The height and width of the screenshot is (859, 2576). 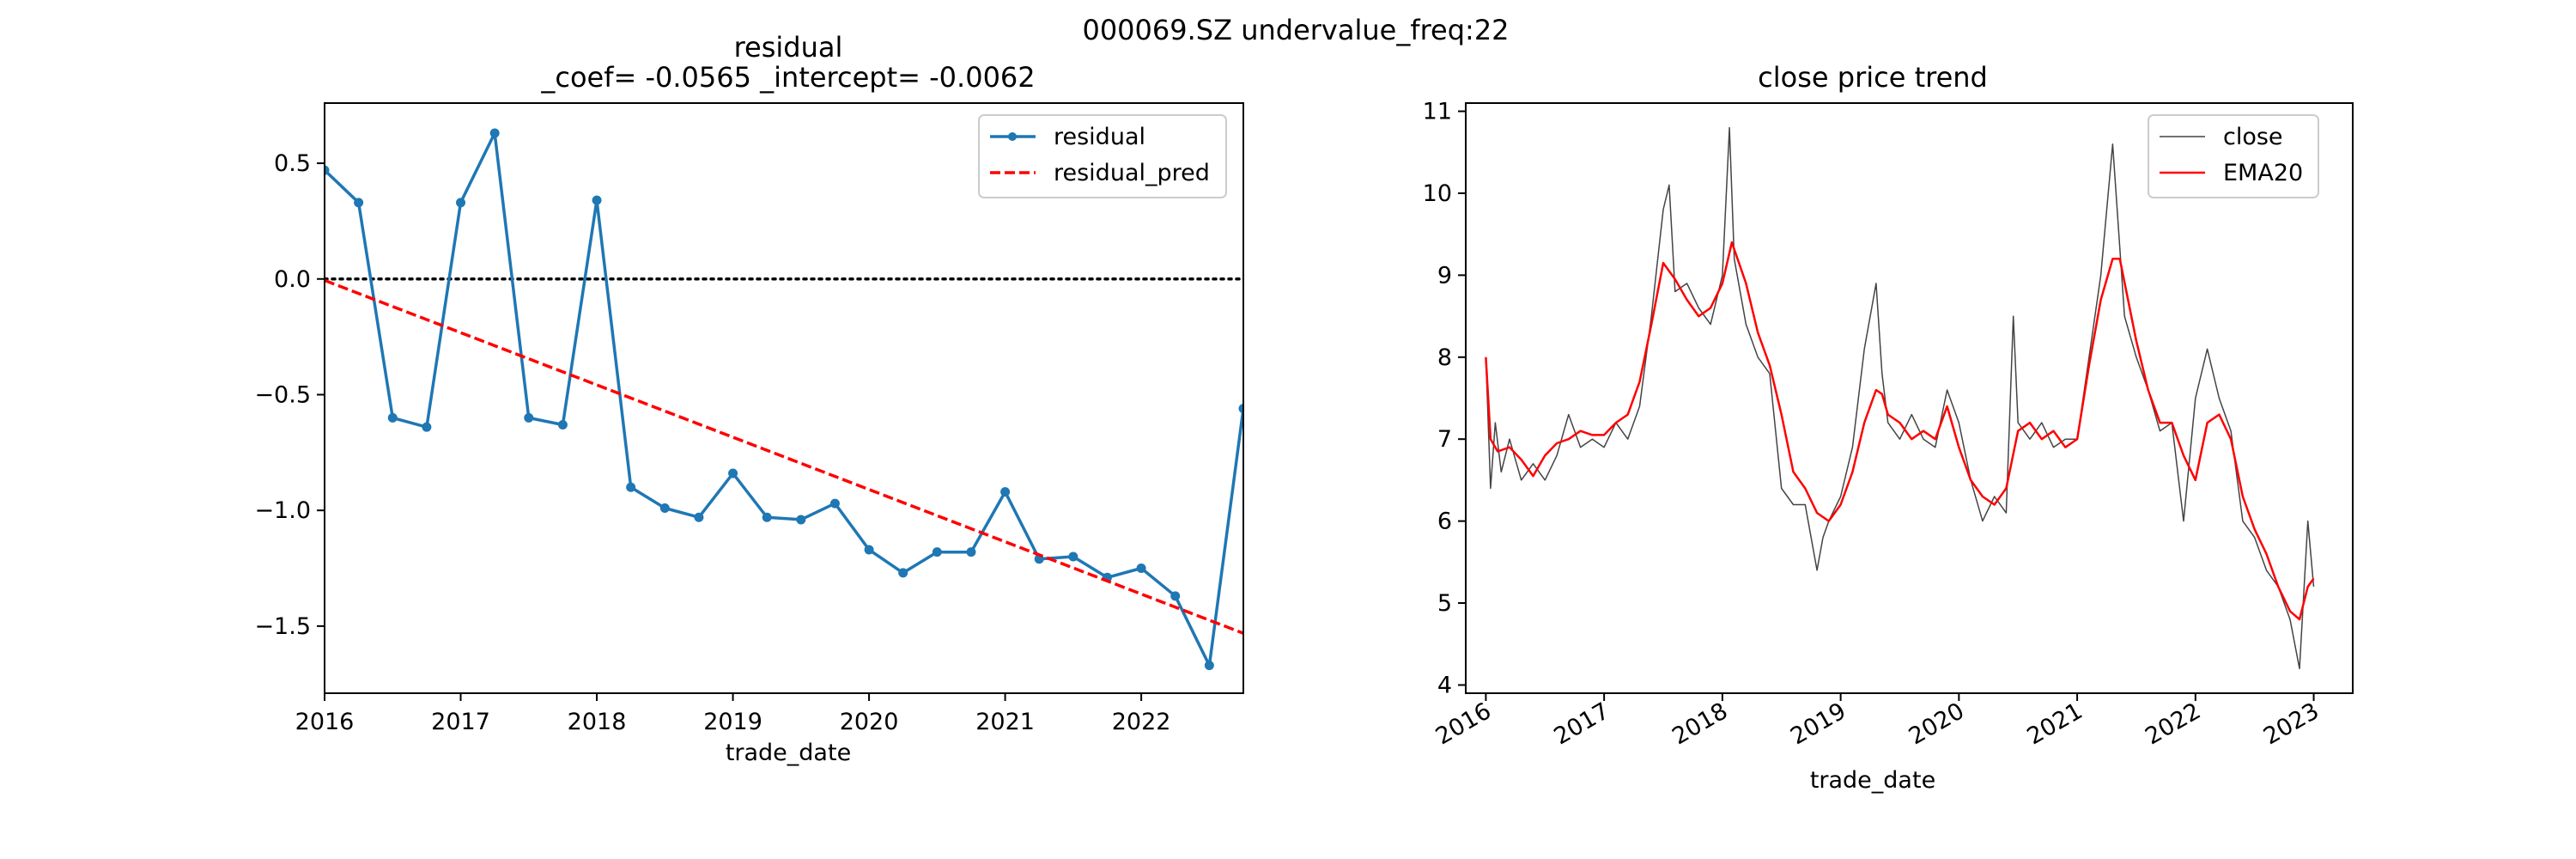 I want to click on residual-x-tick-label: 2017, so click(x=461, y=722).